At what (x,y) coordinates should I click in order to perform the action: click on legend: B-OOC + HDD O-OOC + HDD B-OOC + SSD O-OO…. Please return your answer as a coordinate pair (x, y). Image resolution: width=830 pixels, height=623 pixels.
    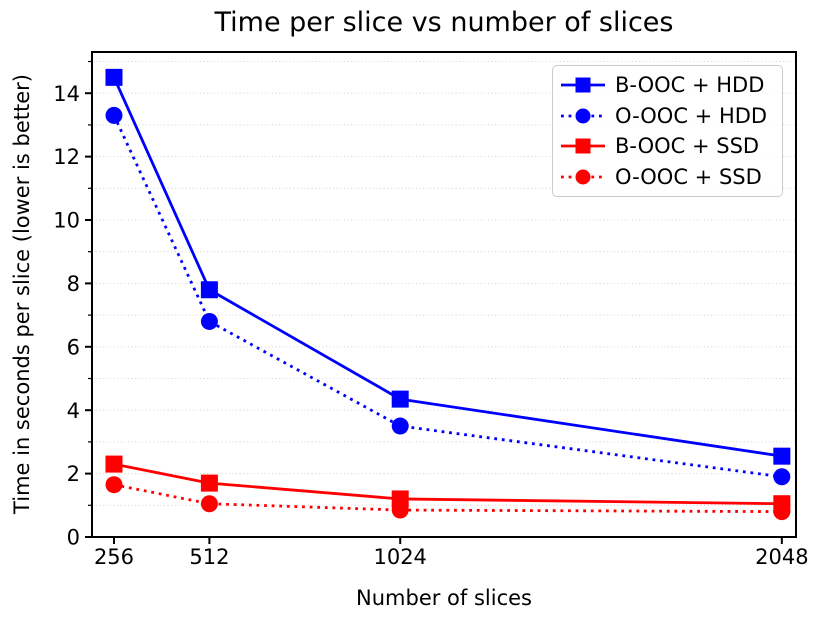
    Looking at the image, I should click on (667, 131).